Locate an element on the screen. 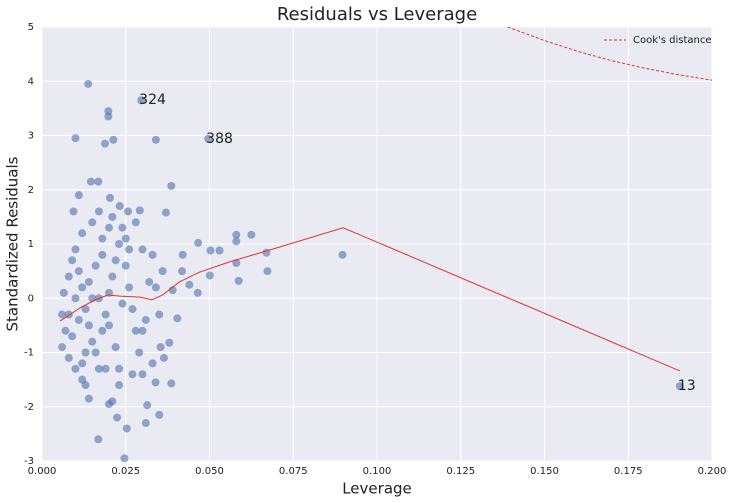  x-tick-label: 0.100 is located at coordinates (377, 471).